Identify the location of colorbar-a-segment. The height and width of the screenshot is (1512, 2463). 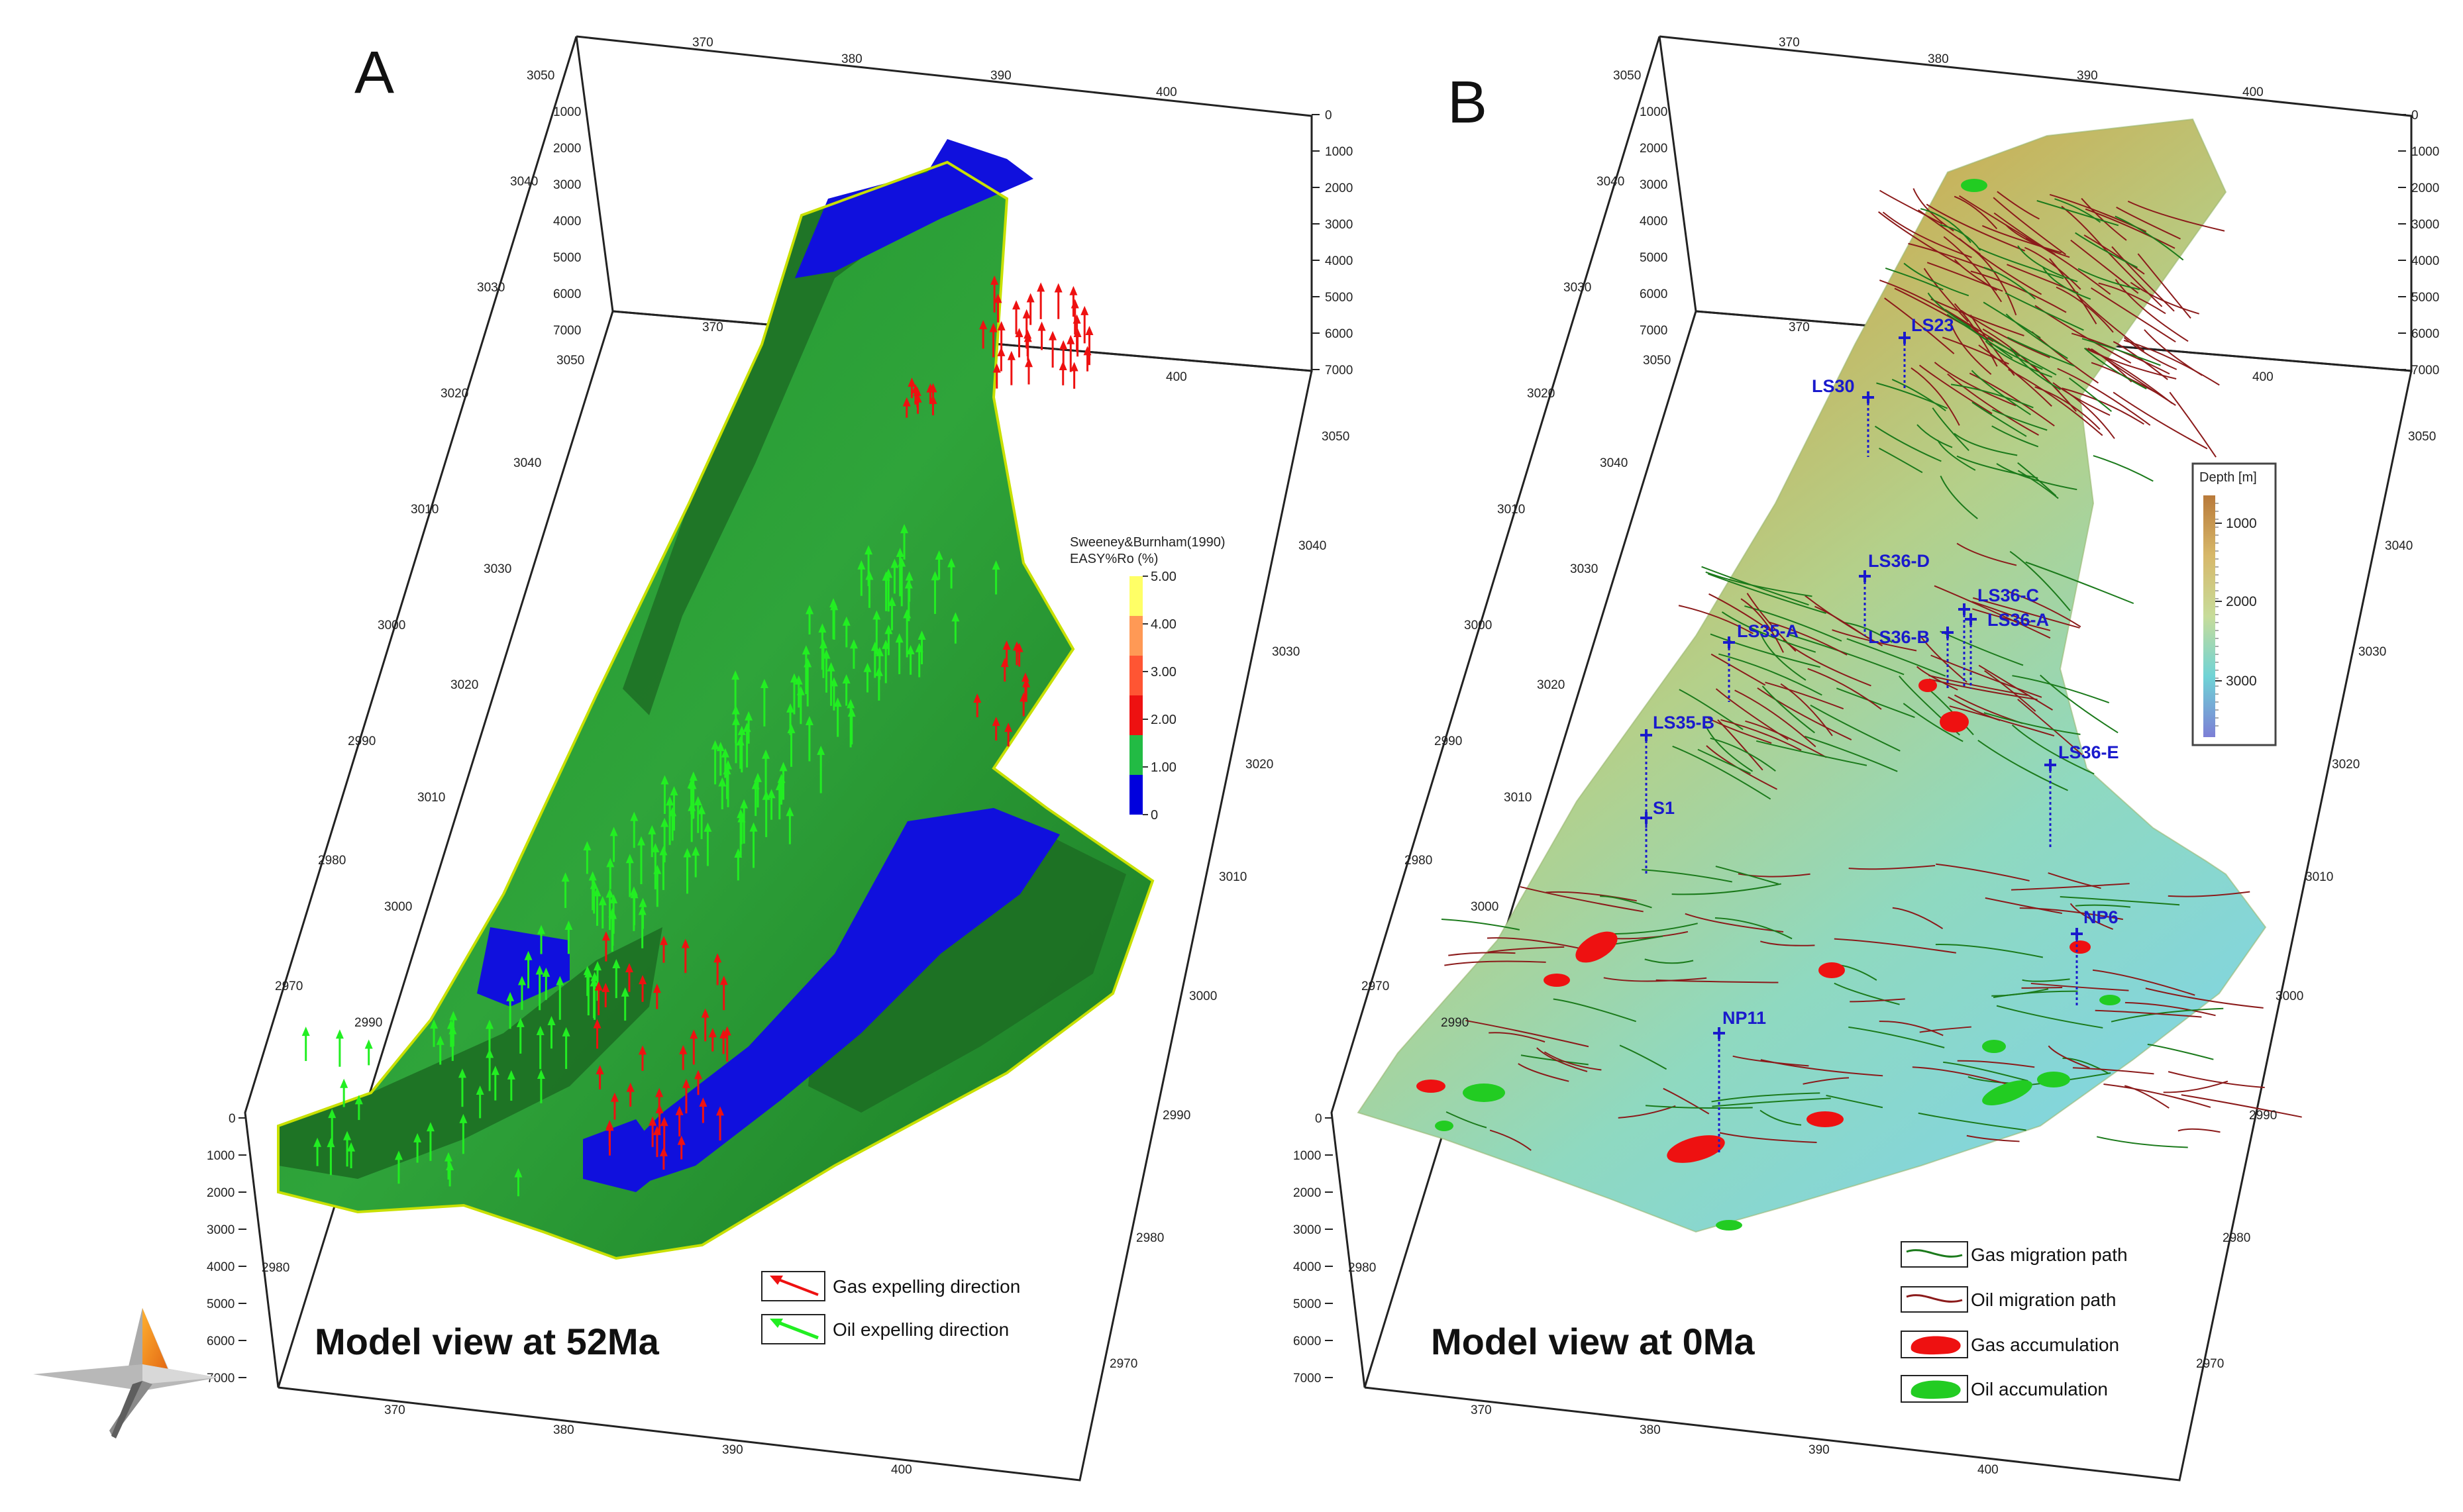
(1136, 636).